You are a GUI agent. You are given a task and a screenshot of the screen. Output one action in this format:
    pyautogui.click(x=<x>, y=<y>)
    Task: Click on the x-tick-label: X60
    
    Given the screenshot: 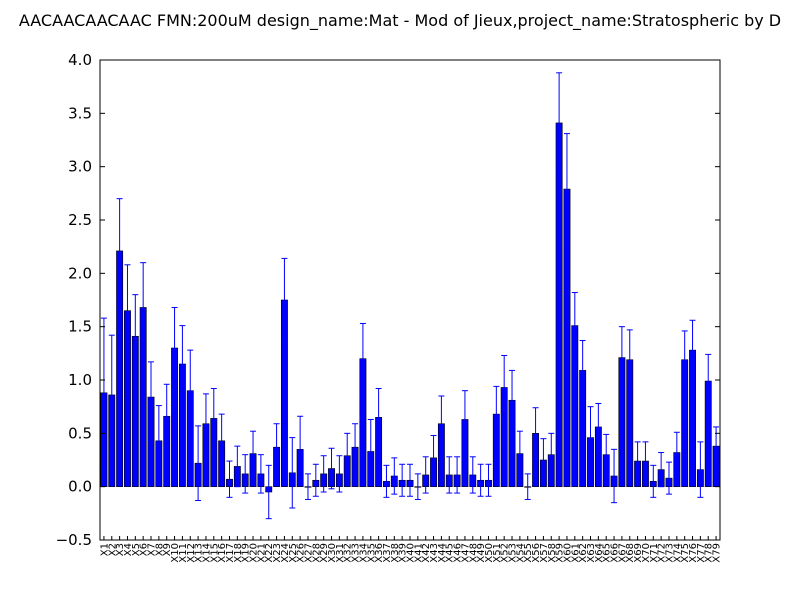 What is the action you would take?
    pyautogui.click(x=567, y=553)
    